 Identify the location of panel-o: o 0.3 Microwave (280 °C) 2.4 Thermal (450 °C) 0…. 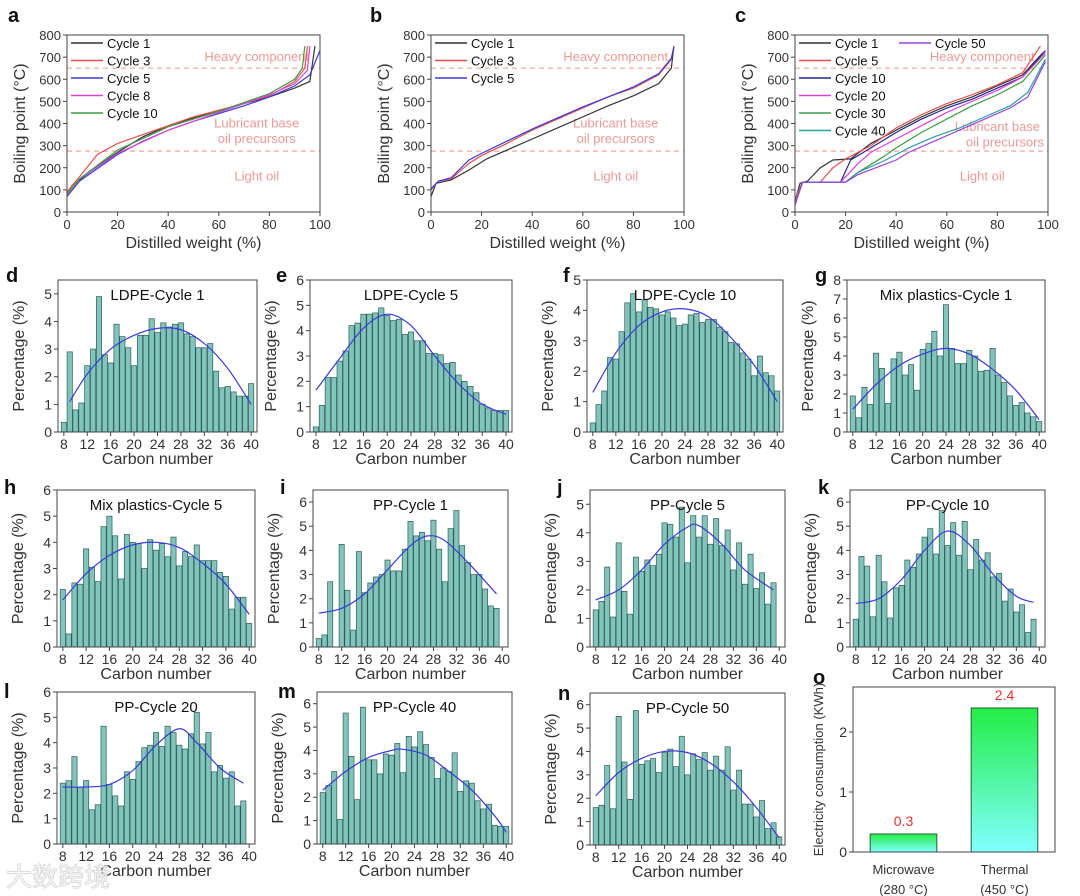
(933, 781).